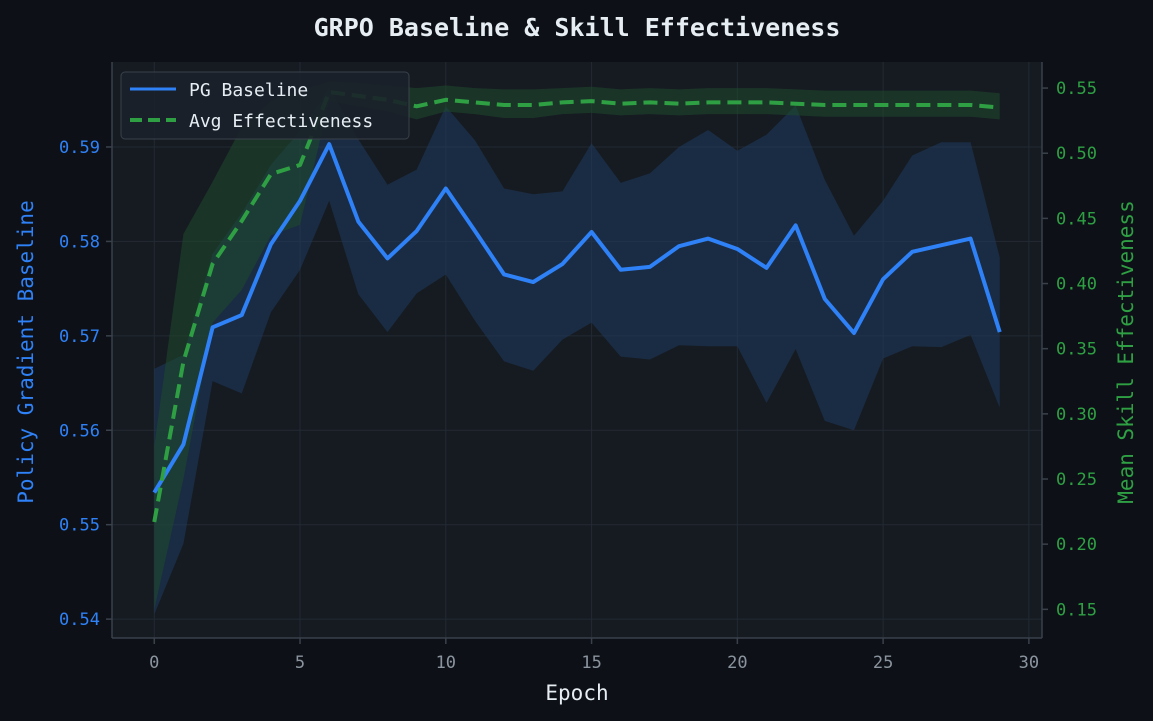 The width and height of the screenshot is (1153, 721). What do you see at coordinates (1076, 154) in the screenshot?
I see `y-right-tick-label: 0.50` at bounding box center [1076, 154].